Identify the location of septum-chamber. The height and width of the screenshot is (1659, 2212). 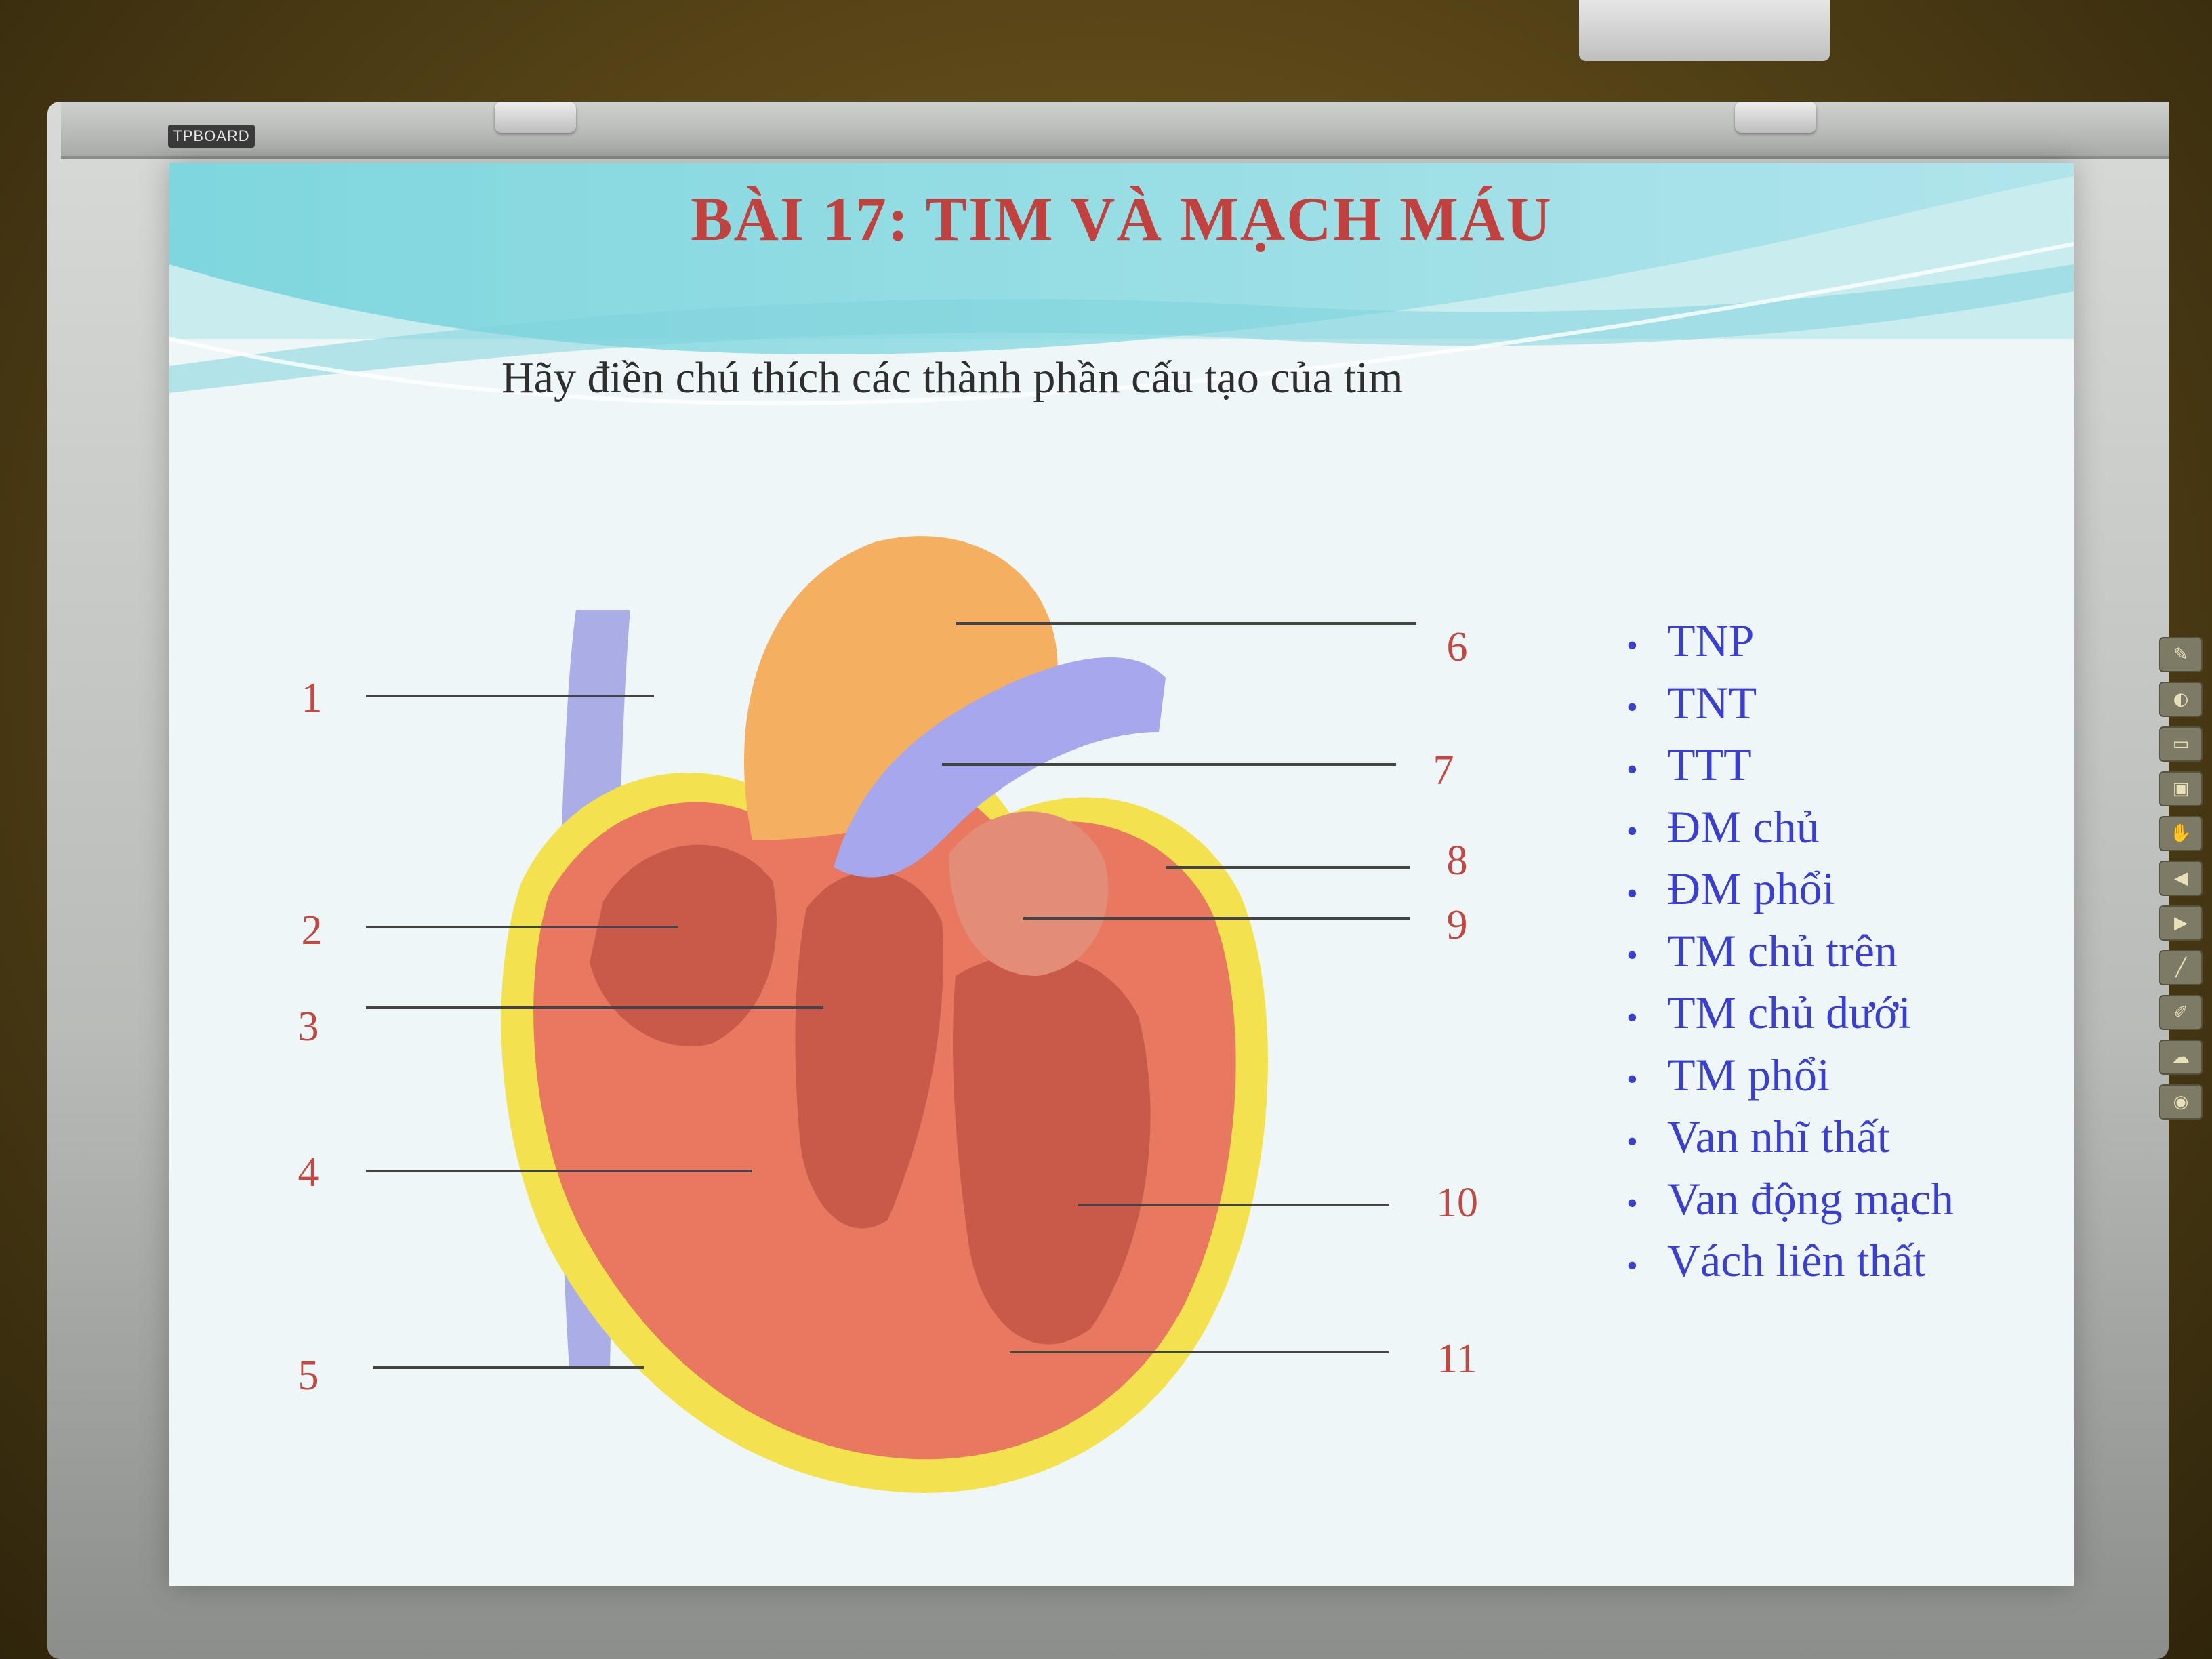
(869, 1050).